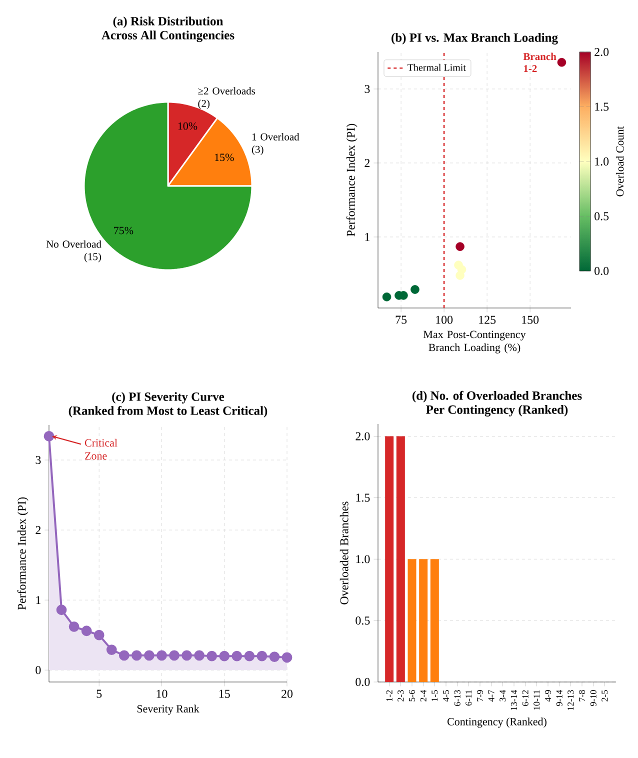  What do you see at coordinates (437, 67) in the screenshot?
I see `ref-line-label: Thermal Limit` at bounding box center [437, 67].